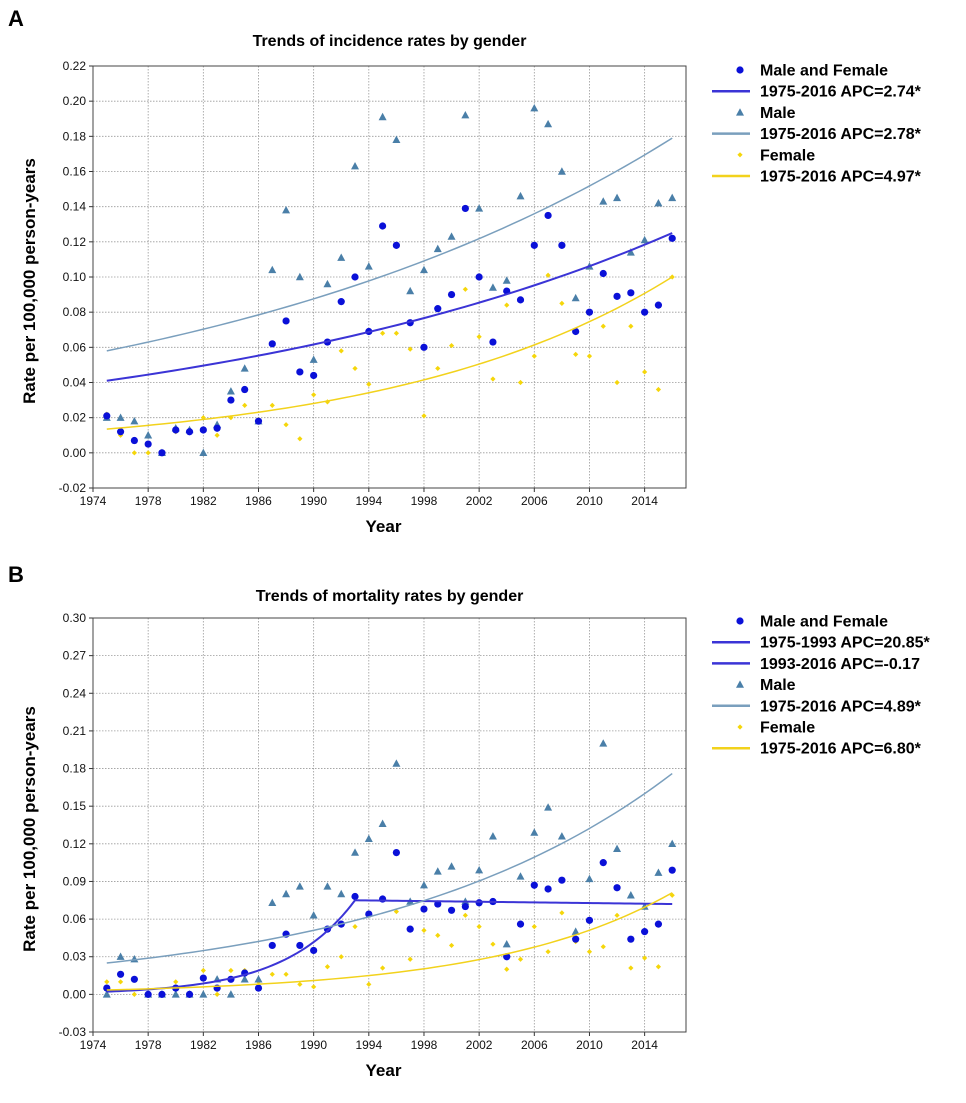  Describe the element at coordinates (841, 749) in the screenshot. I see `legend-label: 1975-2016 APC=6.80*` at that location.